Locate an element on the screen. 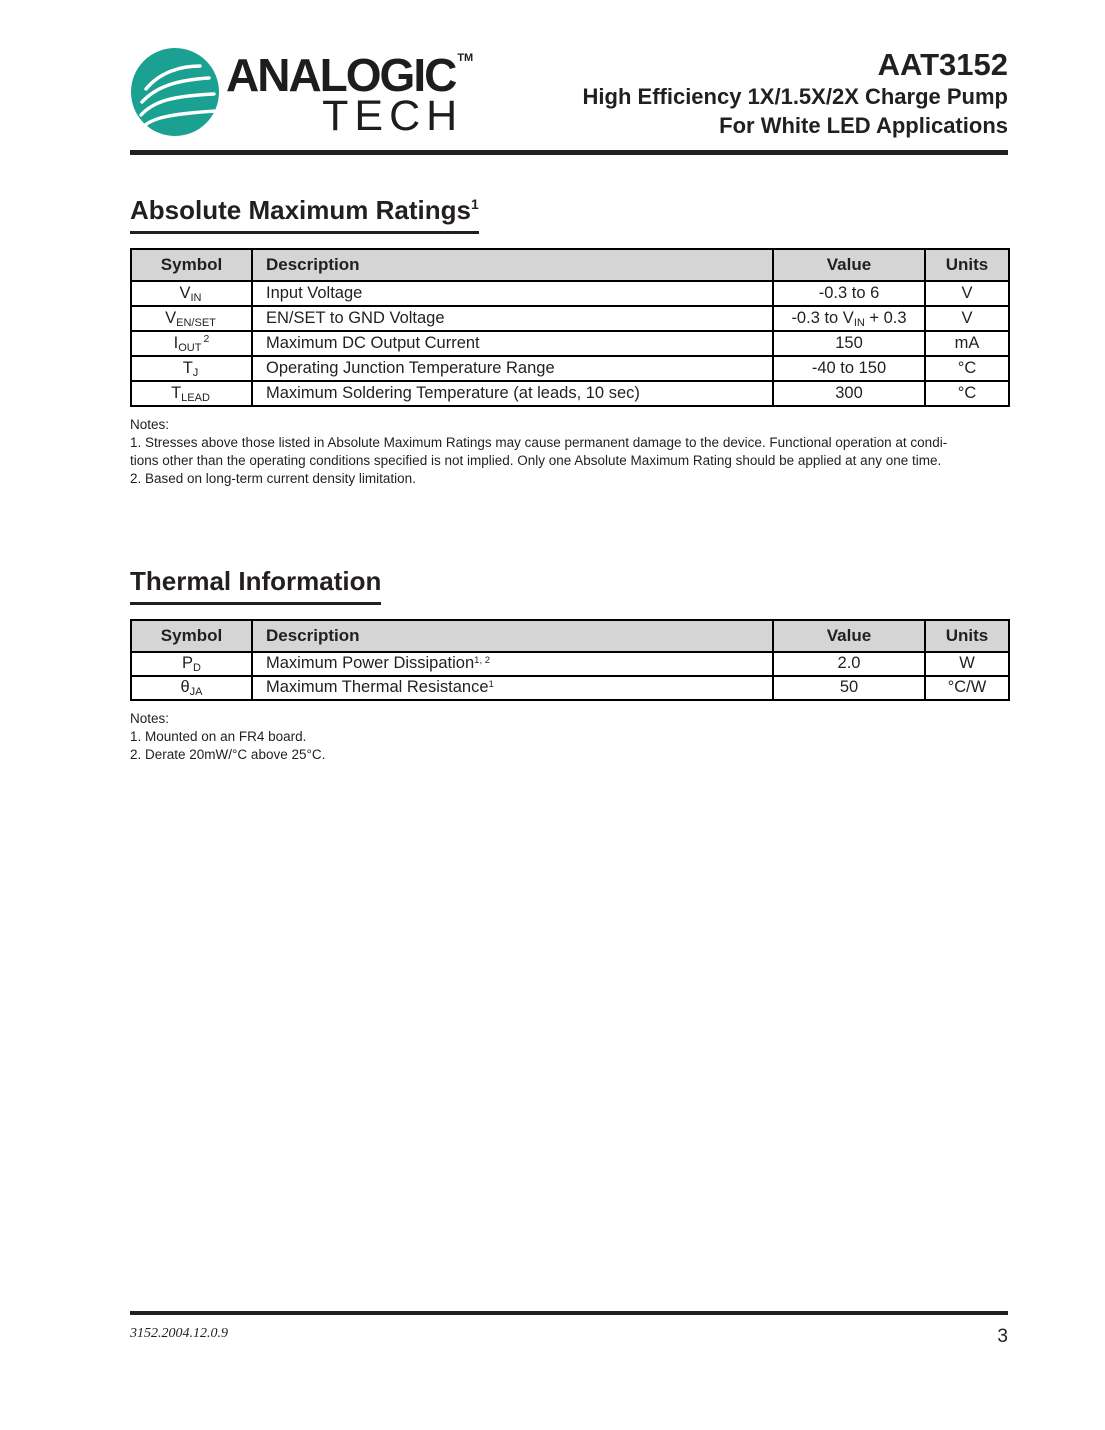  part-number: AAT3152 is located at coordinates (942, 64).